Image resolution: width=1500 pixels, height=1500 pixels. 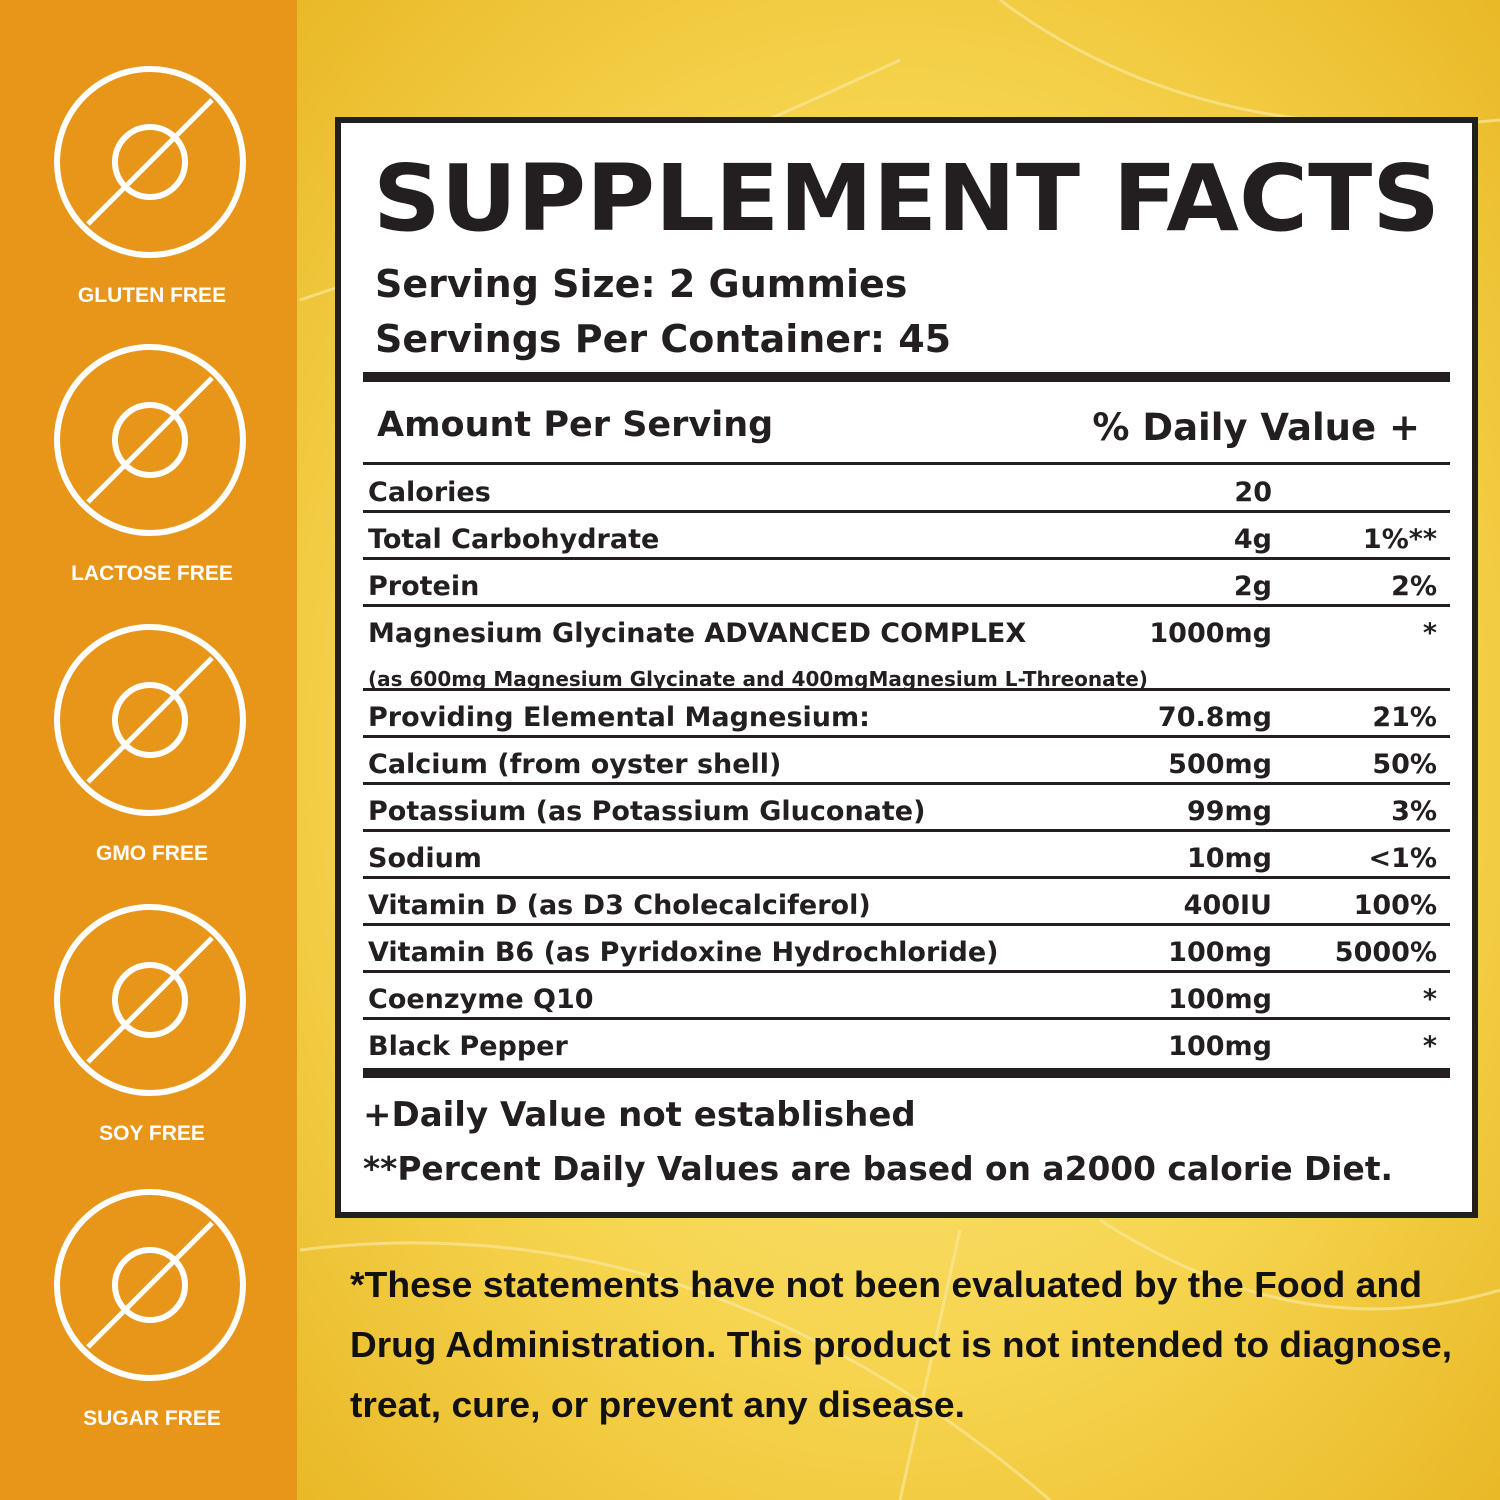 I want to click on facts-title: SUPPLEMENT FACTS, so click(x=906, y=198).